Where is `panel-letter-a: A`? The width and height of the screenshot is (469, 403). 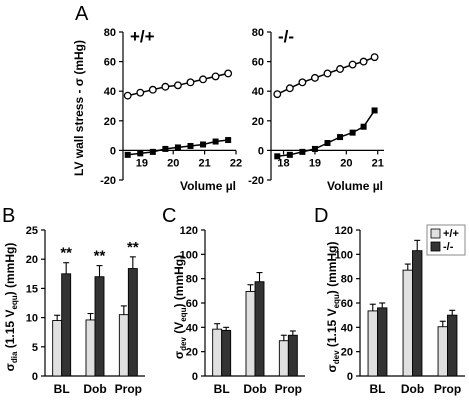 panel-letter-a: A is located at coordinates (82, 14).